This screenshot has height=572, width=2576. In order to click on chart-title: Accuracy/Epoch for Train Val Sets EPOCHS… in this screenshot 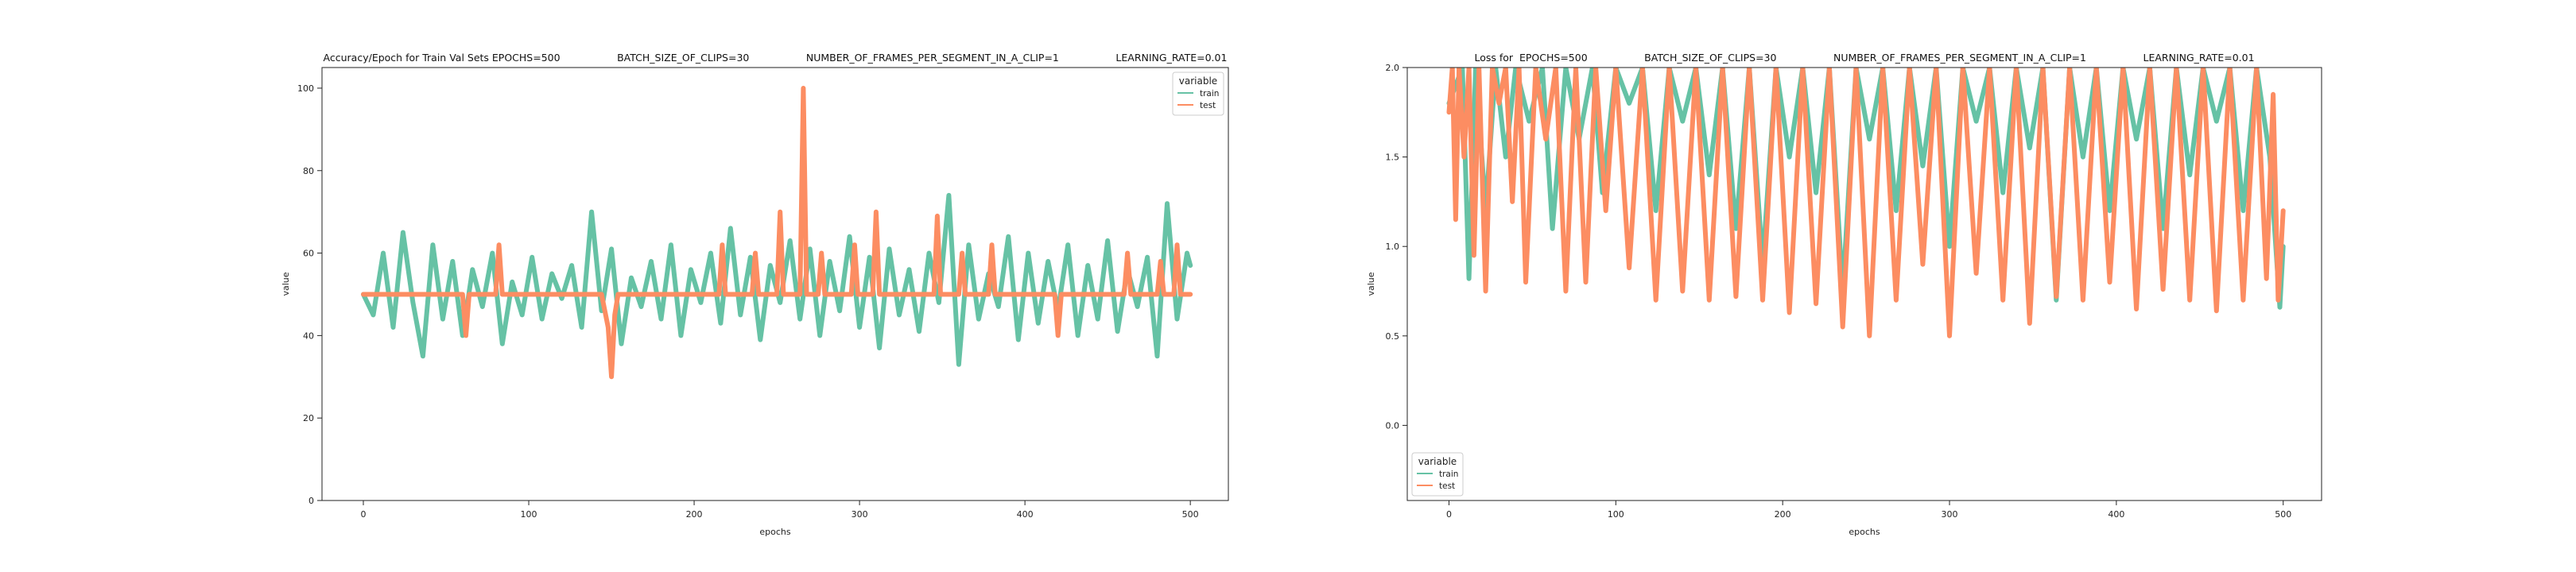, I will do `click(776, 58)`.